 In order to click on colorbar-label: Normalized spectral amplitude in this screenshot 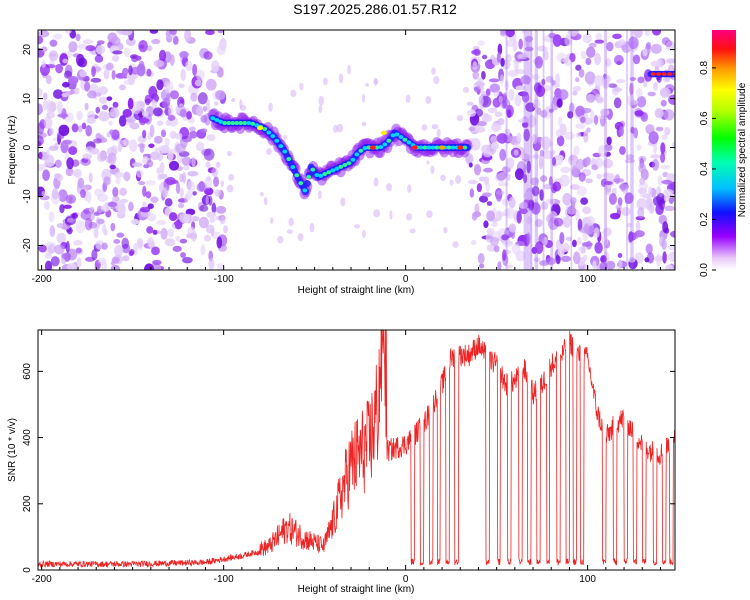, I will do `click(742, 149)`.